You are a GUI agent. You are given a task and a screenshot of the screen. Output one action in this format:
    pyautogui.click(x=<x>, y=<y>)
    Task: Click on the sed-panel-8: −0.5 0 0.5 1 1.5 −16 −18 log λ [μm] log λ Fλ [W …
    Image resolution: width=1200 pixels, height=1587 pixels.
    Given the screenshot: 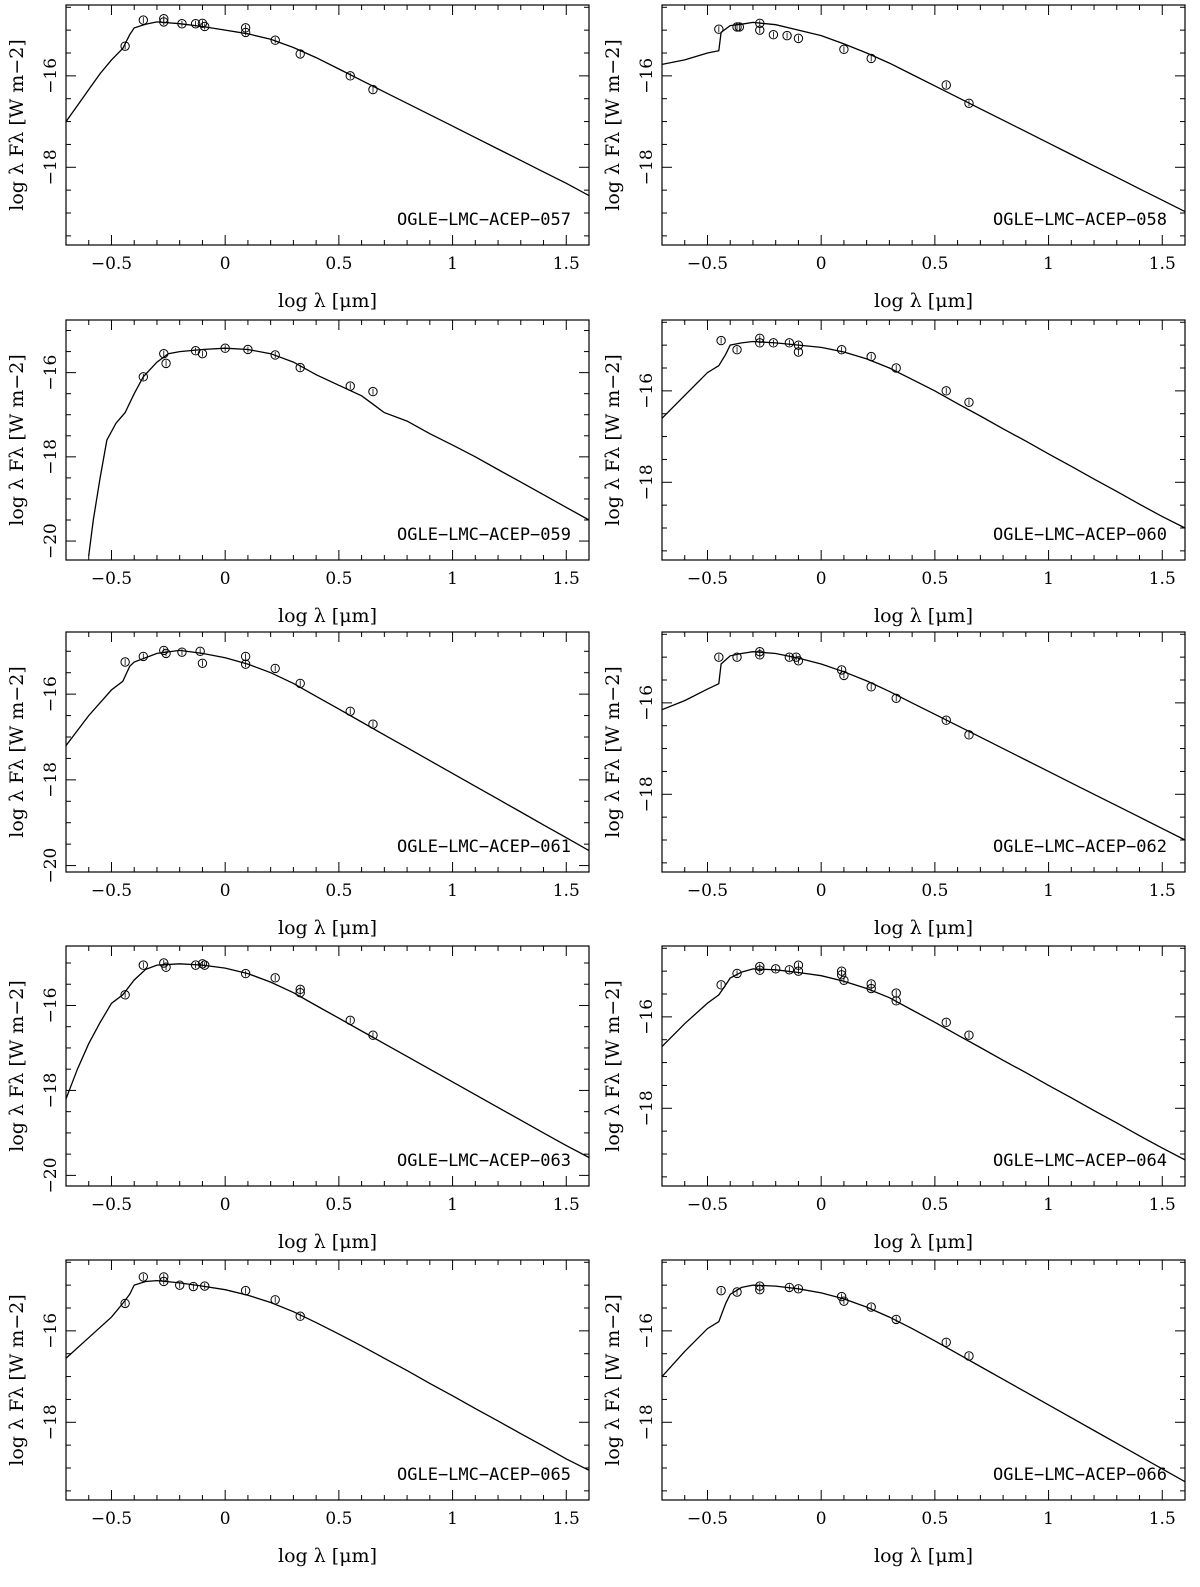 What is the action you would take?
    pyautogui.click(x=894, y=1099)
    